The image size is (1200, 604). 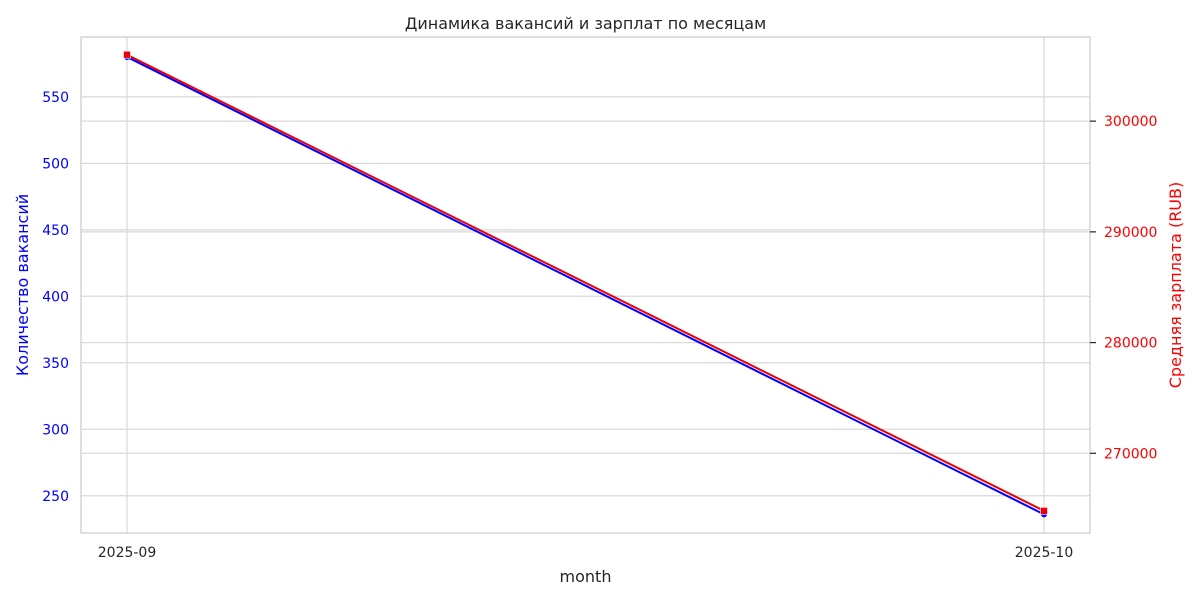 I want to click on left-y-tick-label: 250, so click(x=55, y=497).